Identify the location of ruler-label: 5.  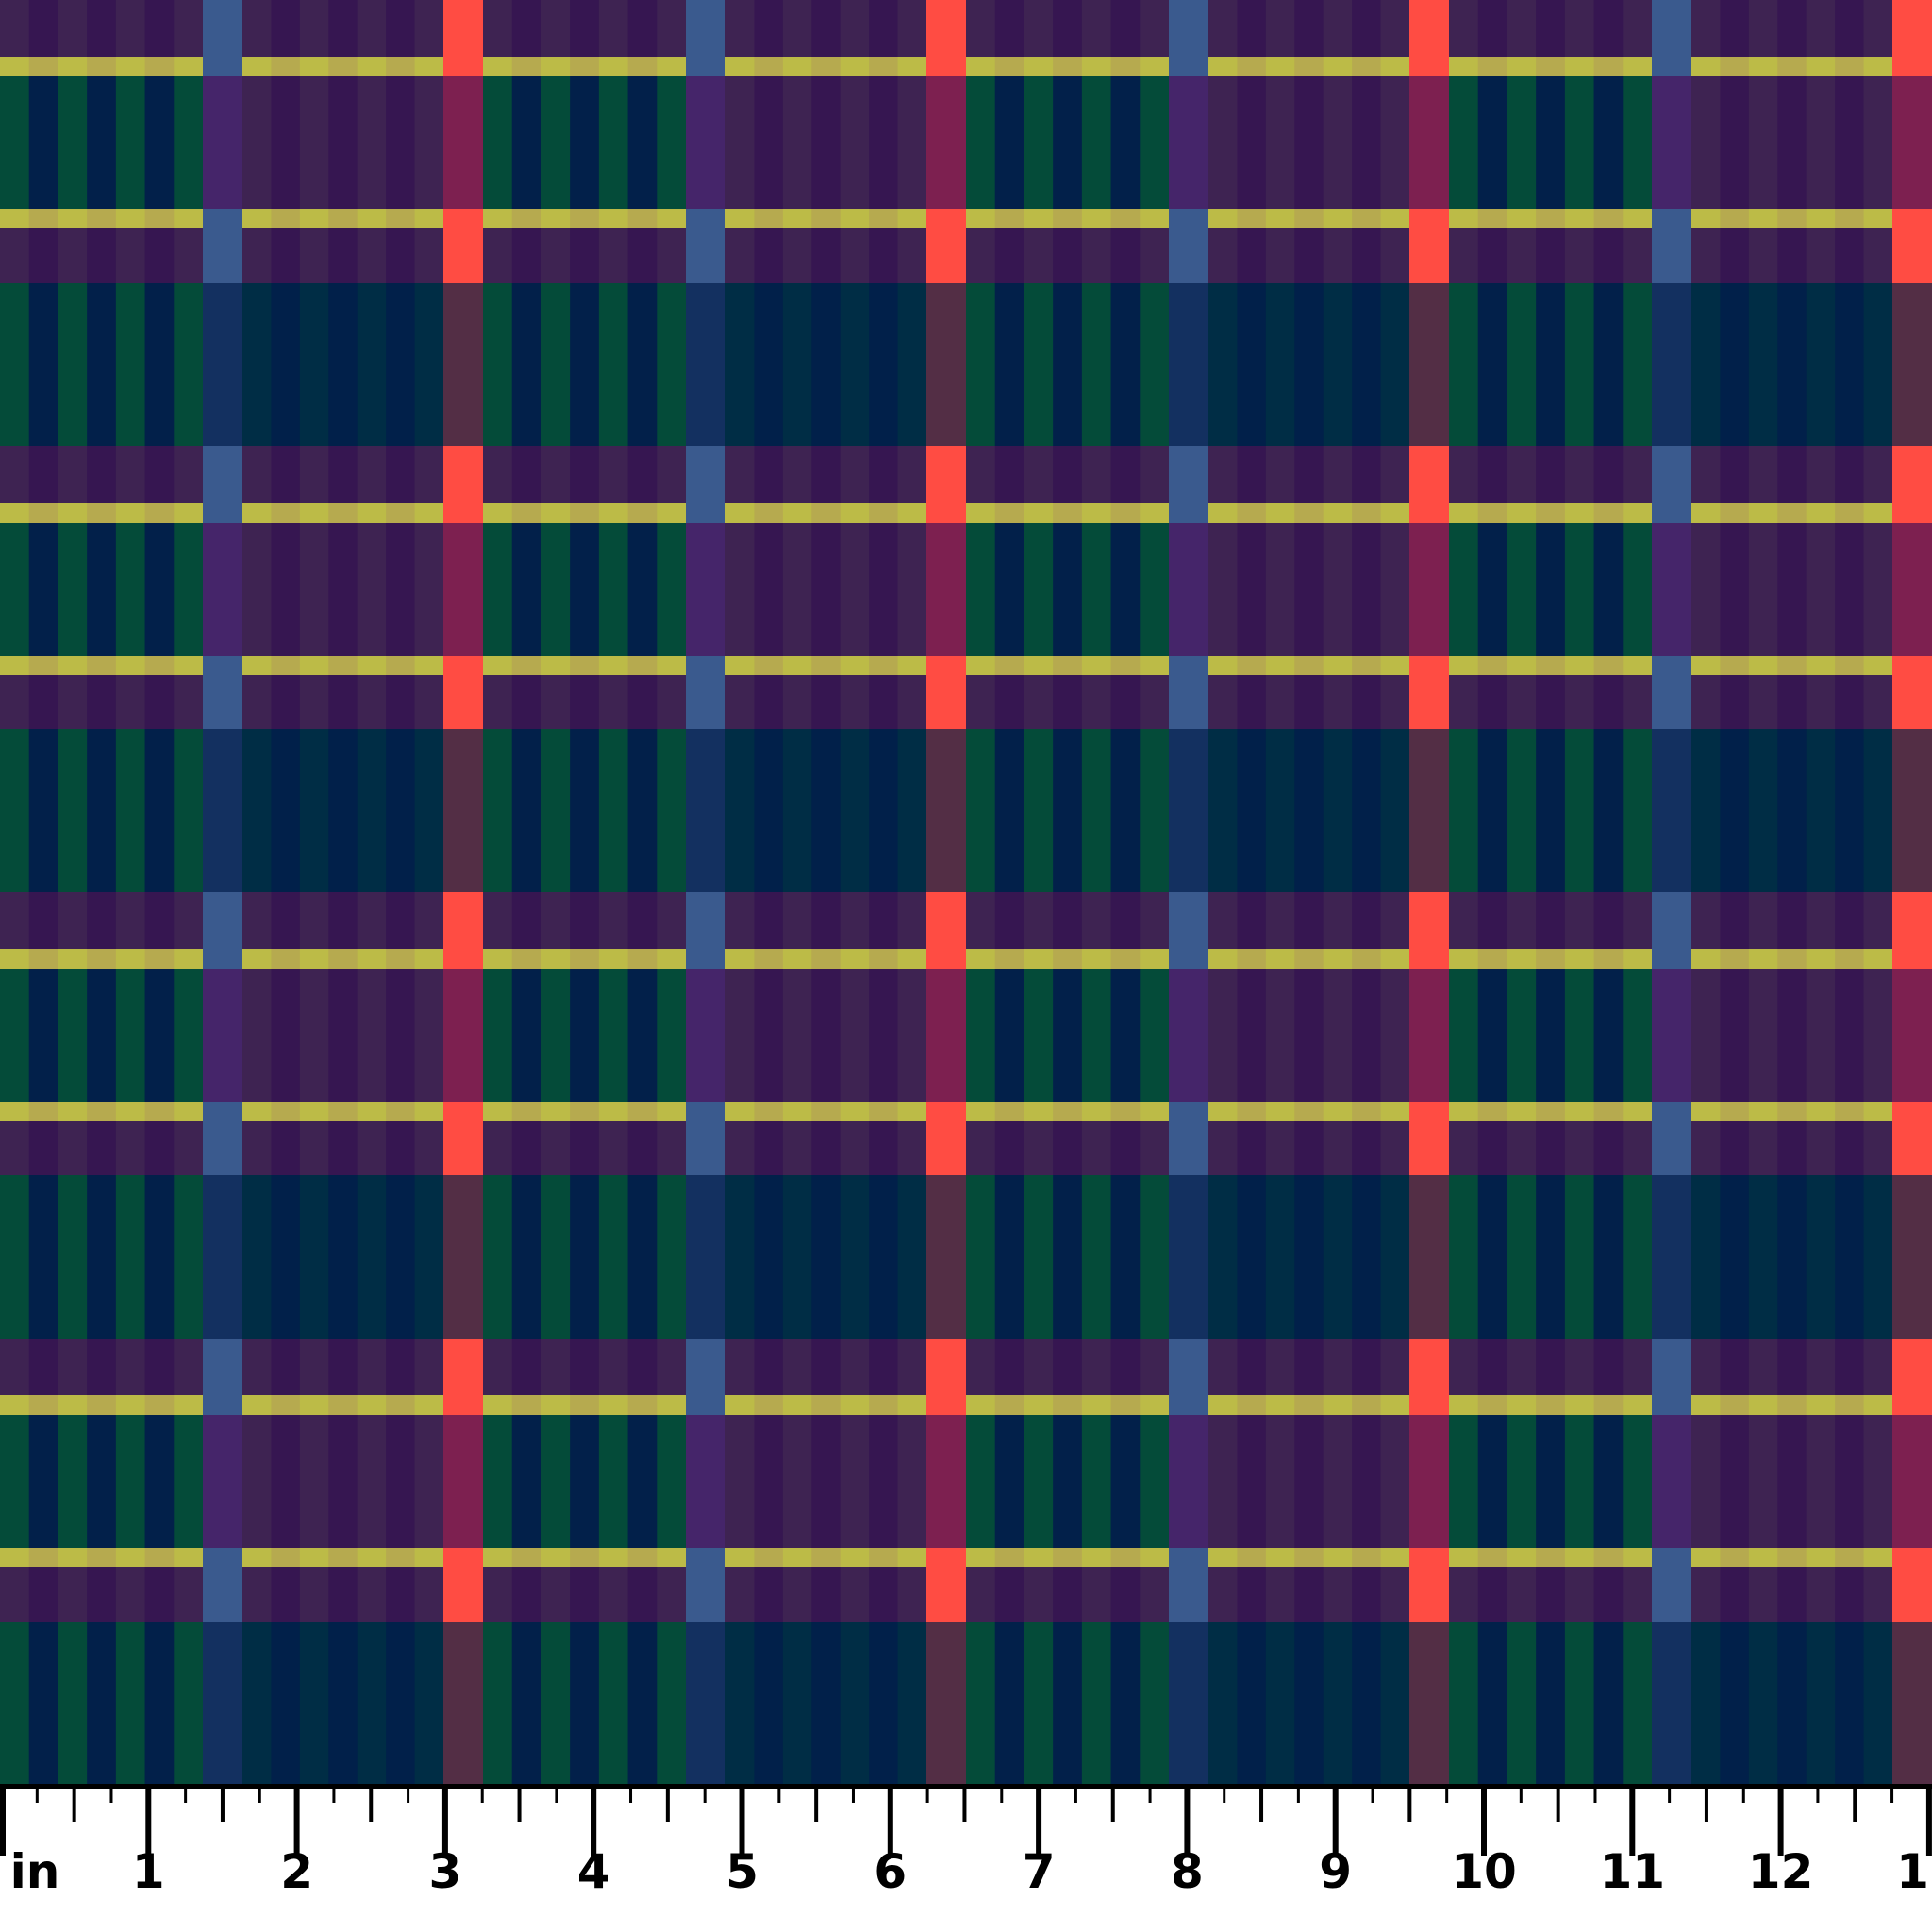
(741, 1871).